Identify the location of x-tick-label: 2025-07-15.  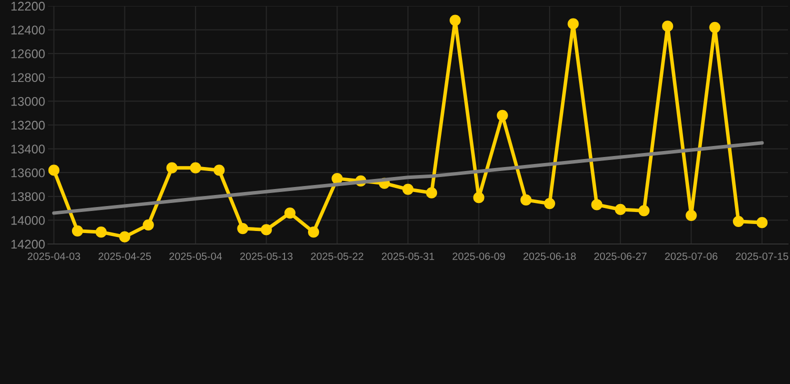
(762, 256).